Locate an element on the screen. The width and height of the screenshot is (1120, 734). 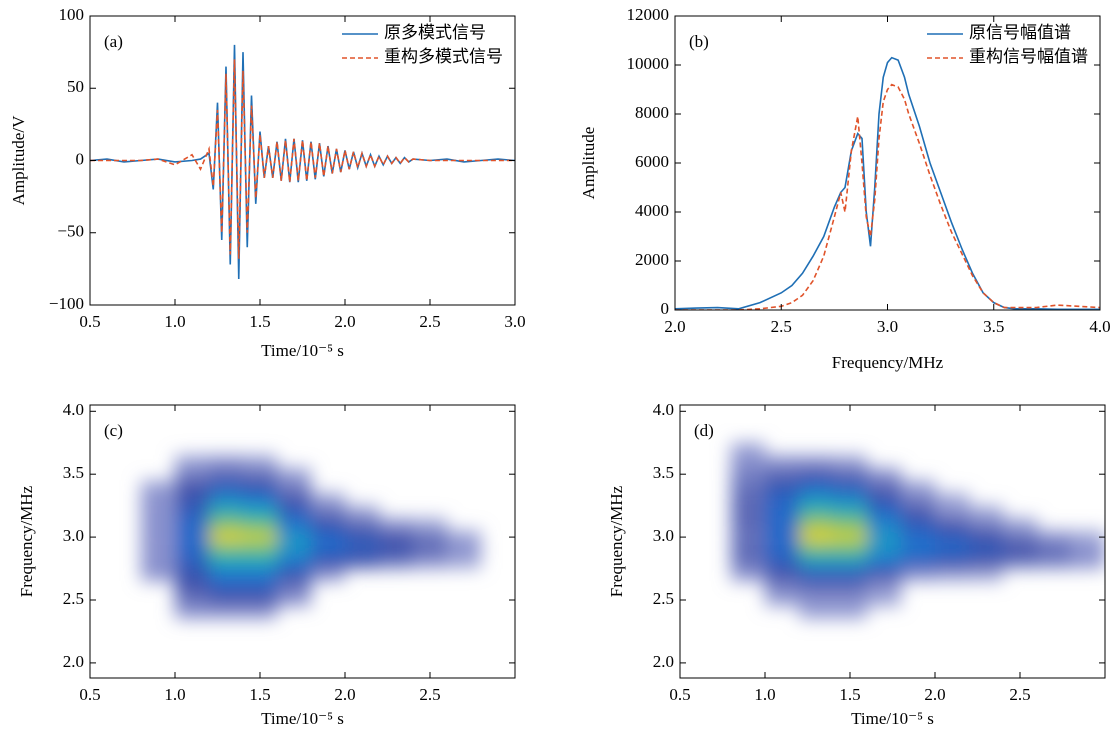
y-tick-label: 100 is located at coordinates (72, 14).